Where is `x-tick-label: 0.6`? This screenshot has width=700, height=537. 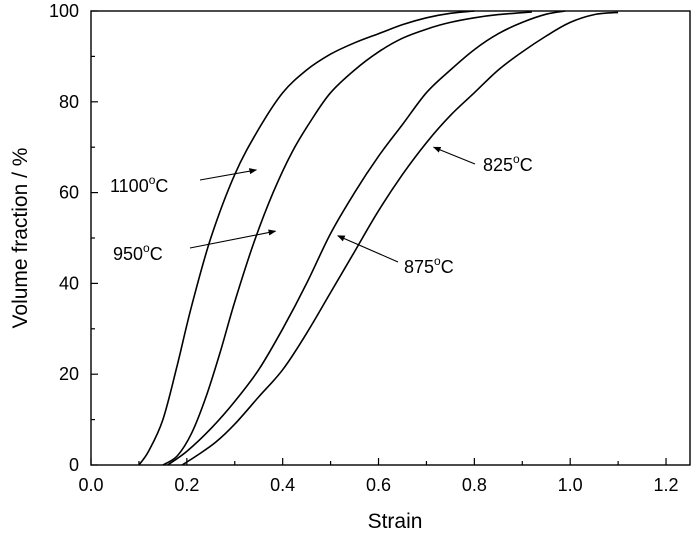 x-tick-label: 0.6 is located at coordinates (378, 485).